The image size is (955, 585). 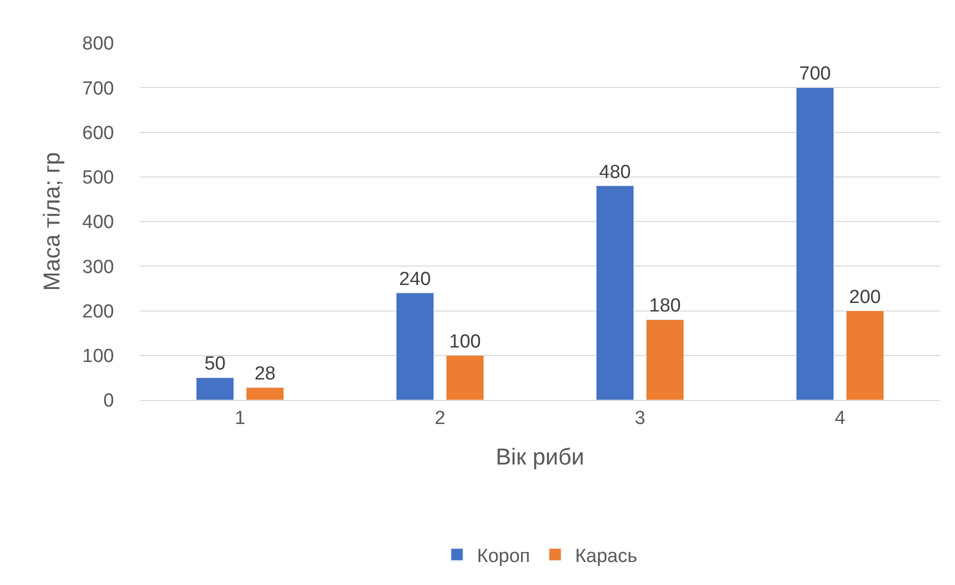 What do you see at coordinates (440, 418) in the screenshot?
I see `x-tick-label: 2` at bounding box center [440, 418].